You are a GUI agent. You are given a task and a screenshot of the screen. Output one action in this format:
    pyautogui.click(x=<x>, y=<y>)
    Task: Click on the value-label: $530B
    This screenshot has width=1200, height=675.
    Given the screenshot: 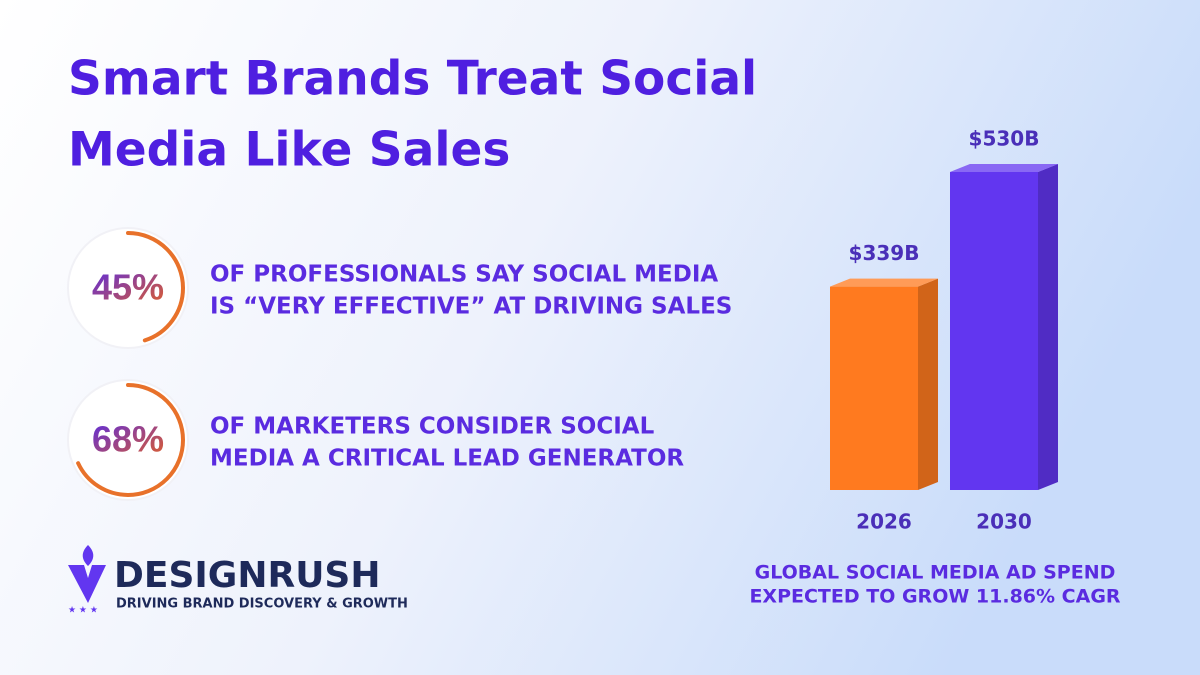 What is the action you would take?
    pyautogui.click(x=1004, y=139)
    